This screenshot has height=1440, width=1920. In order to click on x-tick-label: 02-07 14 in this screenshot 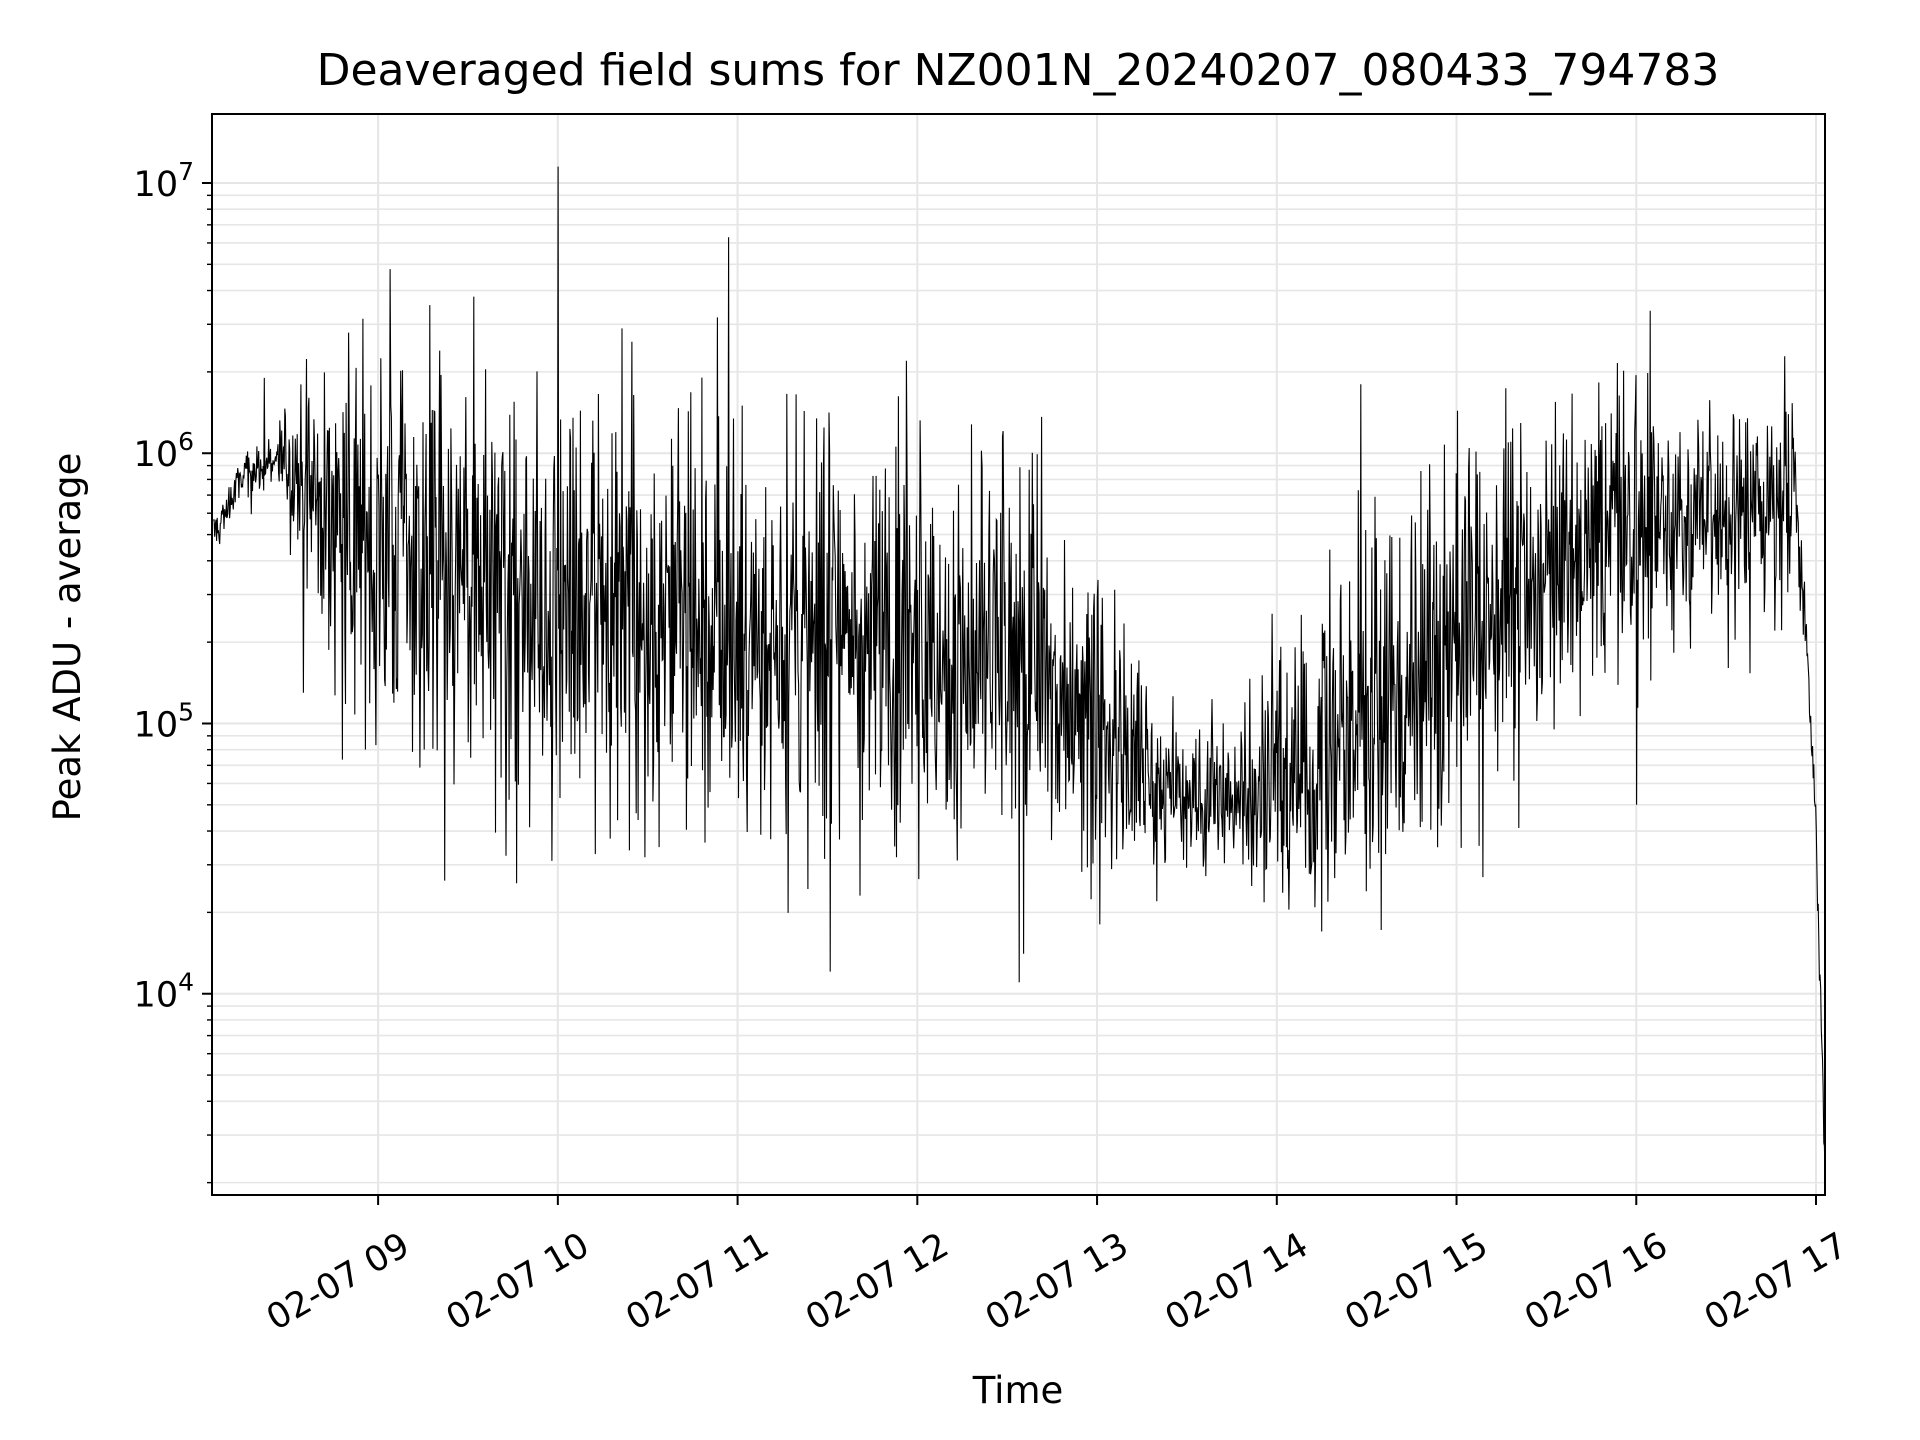, I will do `click(1237, 1281)`.